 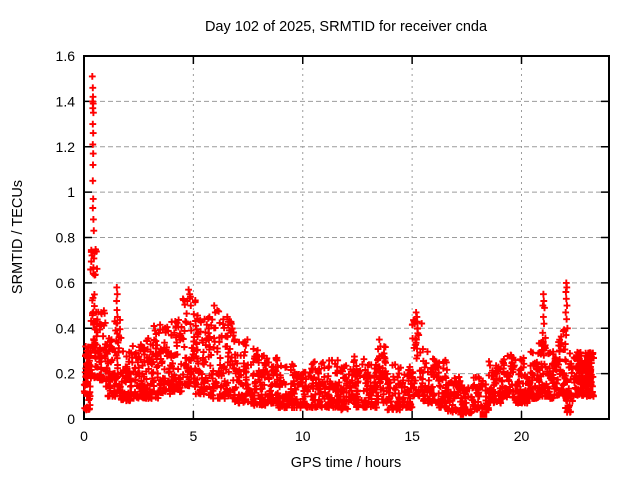 What do you see at coordinates (84, 436) in the screenshot?
I see `x-tick-label: 0` at bounding box center [84, 436].